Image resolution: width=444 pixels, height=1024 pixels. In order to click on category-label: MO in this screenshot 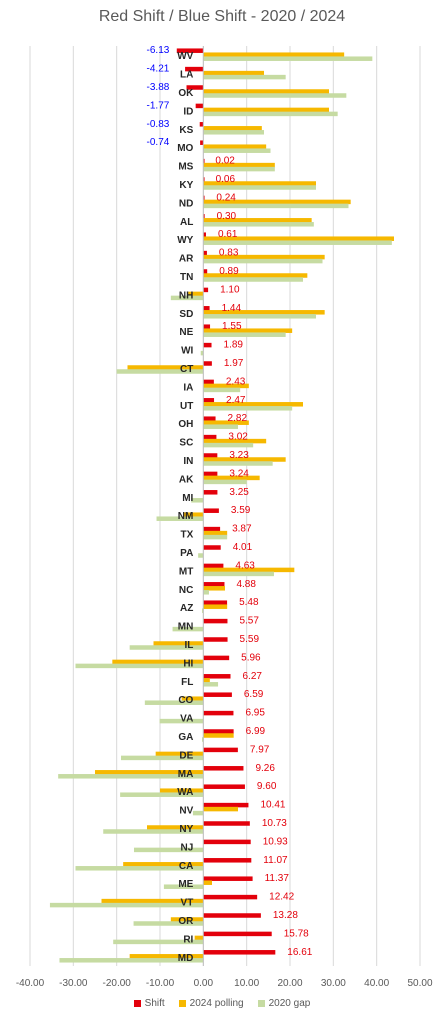, I will do `click(185, 148)`.